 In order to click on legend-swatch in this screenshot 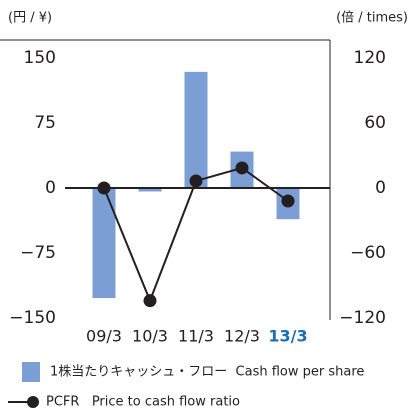, I will do `click(31, 372)`.